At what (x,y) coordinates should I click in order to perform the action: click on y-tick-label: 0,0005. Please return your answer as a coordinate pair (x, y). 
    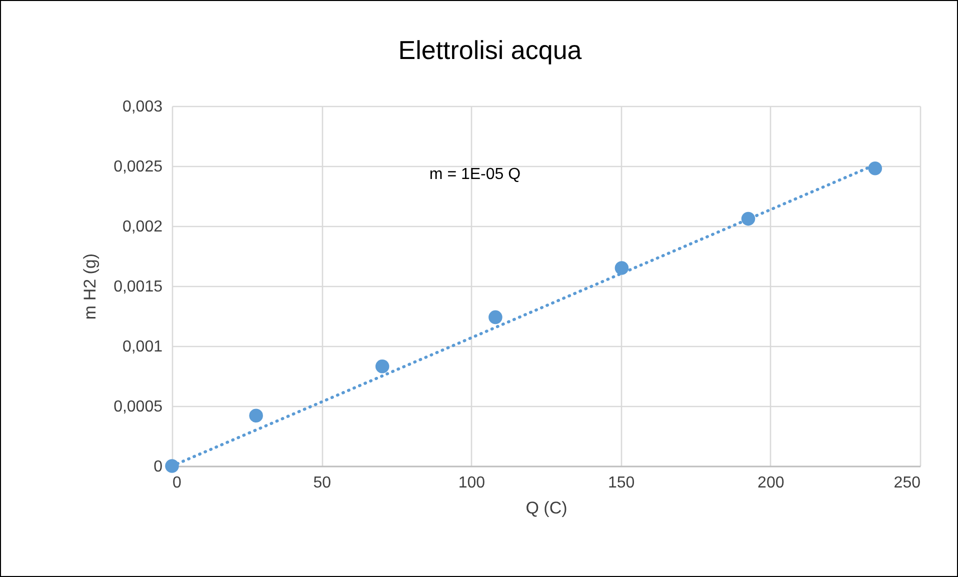
    Looking at the image, I should click on (138, 407).